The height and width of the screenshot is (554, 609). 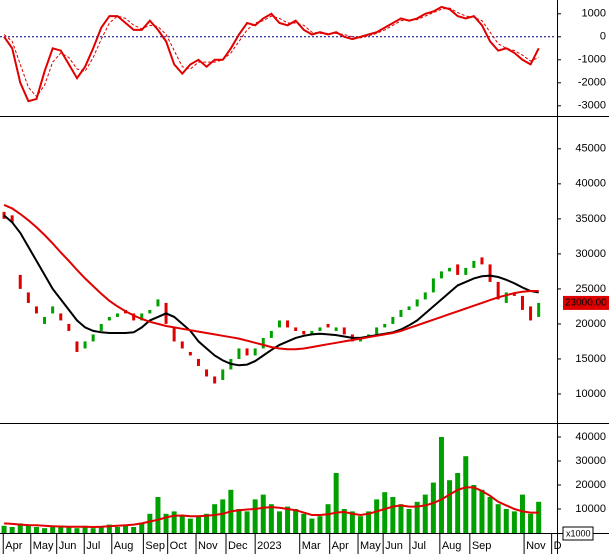 What do you see at coordinates (124, 546) in the screenshot?
I see `x-tick-label: Aug` at bounding box center [124, 546].